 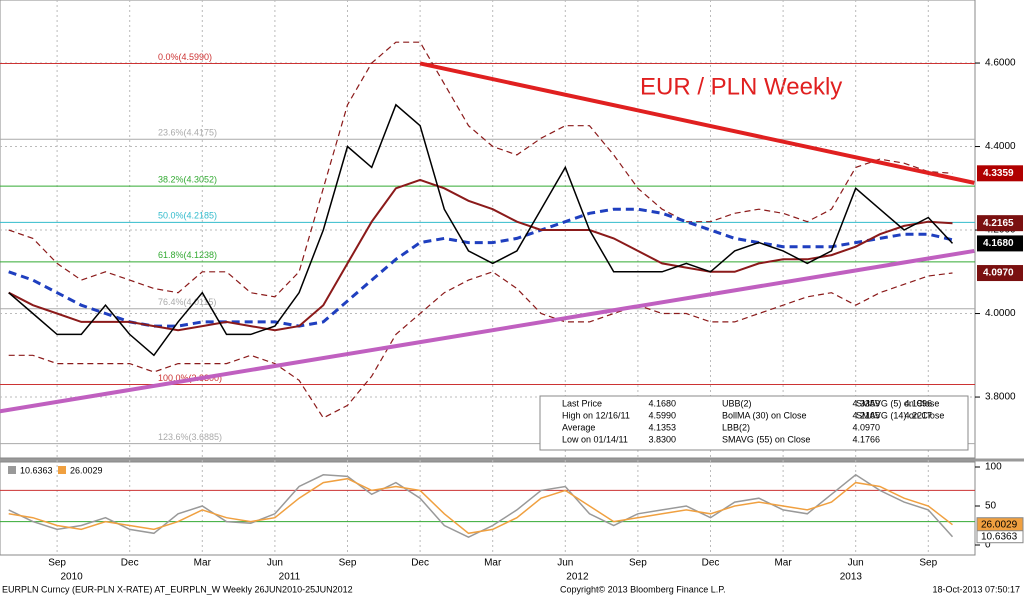 What do you see at coordinates (596, 415) in the screenshot?
I see `legend-text: High on 12/16/11` at bounding box center [596, 415].